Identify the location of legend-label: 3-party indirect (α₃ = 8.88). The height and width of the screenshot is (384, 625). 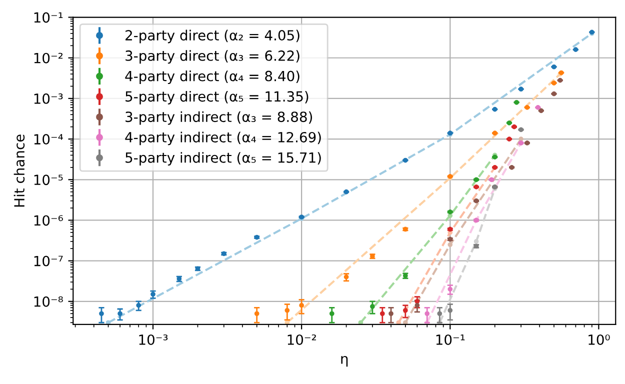
(219, 118).